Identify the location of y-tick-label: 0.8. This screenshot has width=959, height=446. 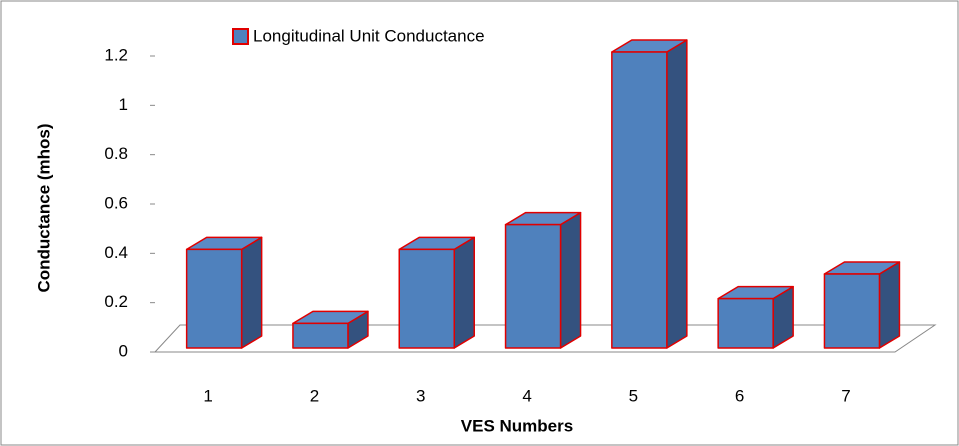
(116, 153).